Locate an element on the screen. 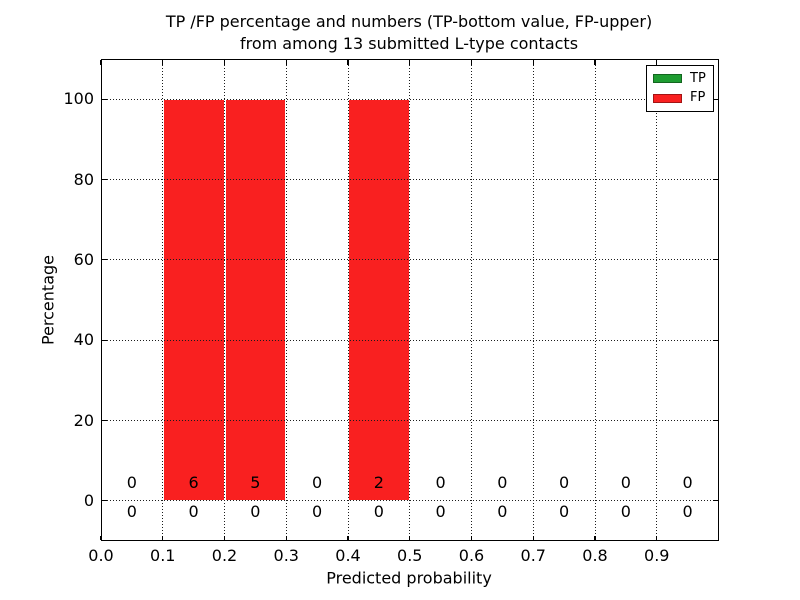 The width and height of the screenshot is (800, 600). x-tick-label: 0.4 is located at coordinates (348, 555).